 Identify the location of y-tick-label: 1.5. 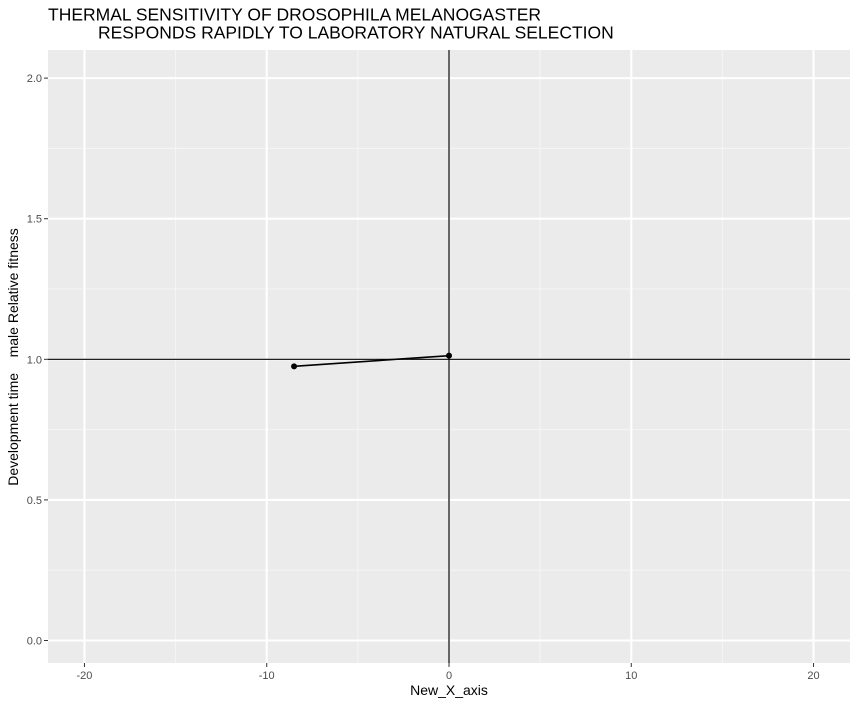
(34, 220).